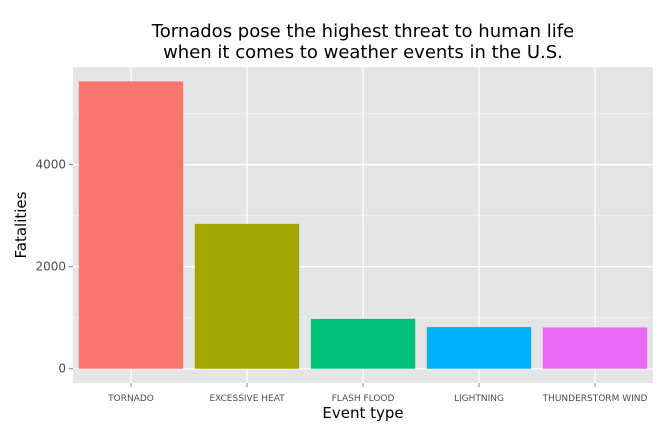  What do you see at coordinates (363, 399) in the screenshot?
I see `x-tick-label: FLASH FLOOD` at bounding box center [363, 399].